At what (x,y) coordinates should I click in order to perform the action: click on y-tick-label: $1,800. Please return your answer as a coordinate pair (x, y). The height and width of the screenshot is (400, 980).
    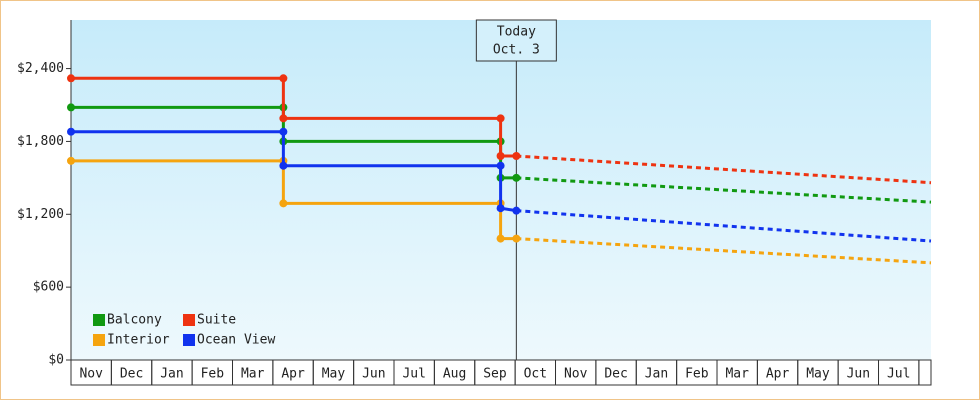
    Looking at the image, I should click on (40, 141).